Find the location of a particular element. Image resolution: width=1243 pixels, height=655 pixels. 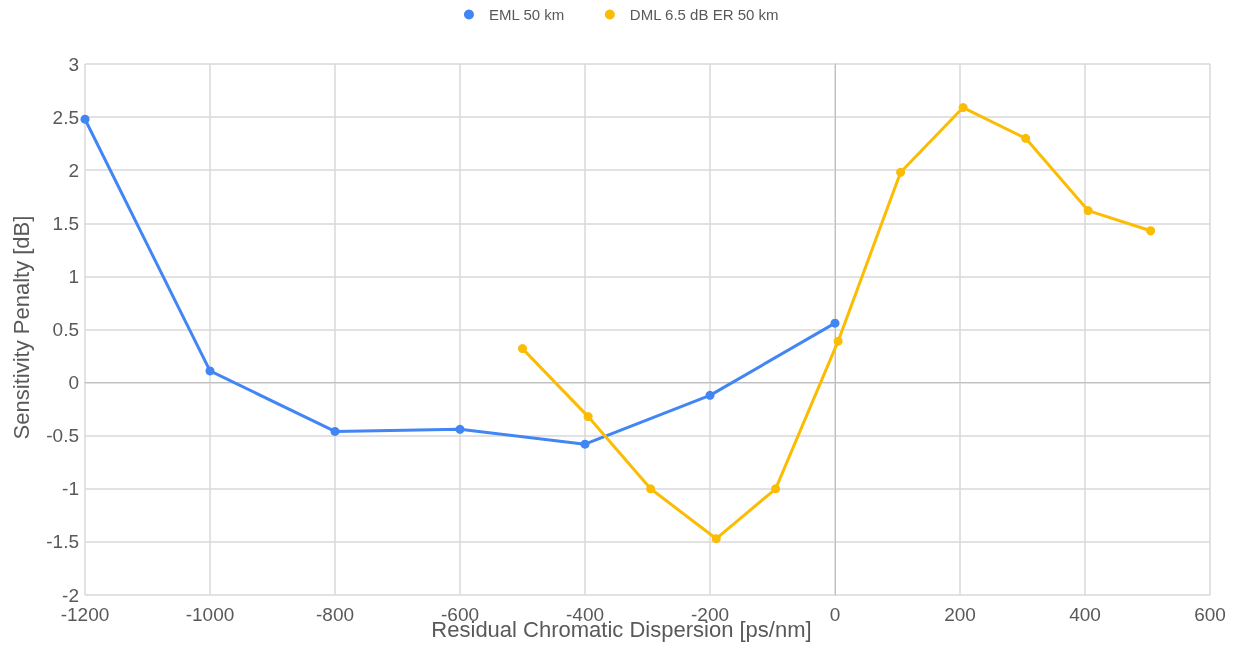

y-axis-title: Sensitivity Penalty [dB] is located at coordinates (21, 327).